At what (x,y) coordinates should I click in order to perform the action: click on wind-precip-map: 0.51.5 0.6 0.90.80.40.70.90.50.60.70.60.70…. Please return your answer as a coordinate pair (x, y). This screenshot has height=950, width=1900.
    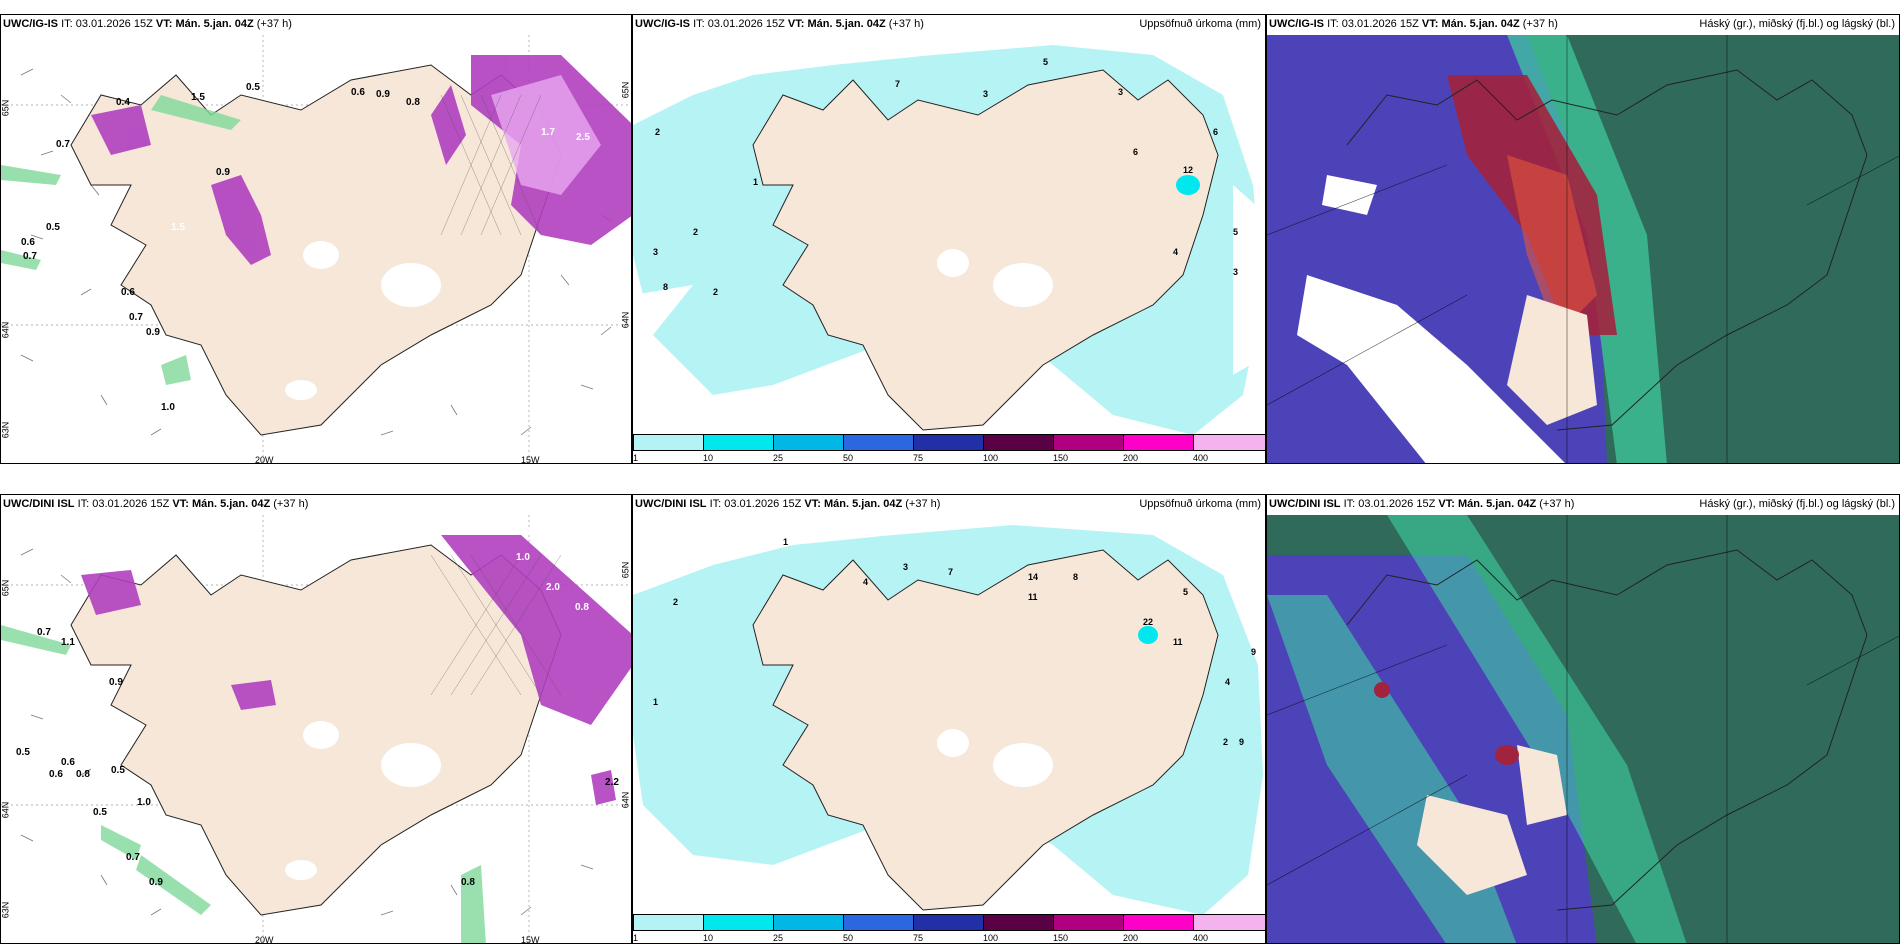
    Looking at the image, I should click on (316, 249).